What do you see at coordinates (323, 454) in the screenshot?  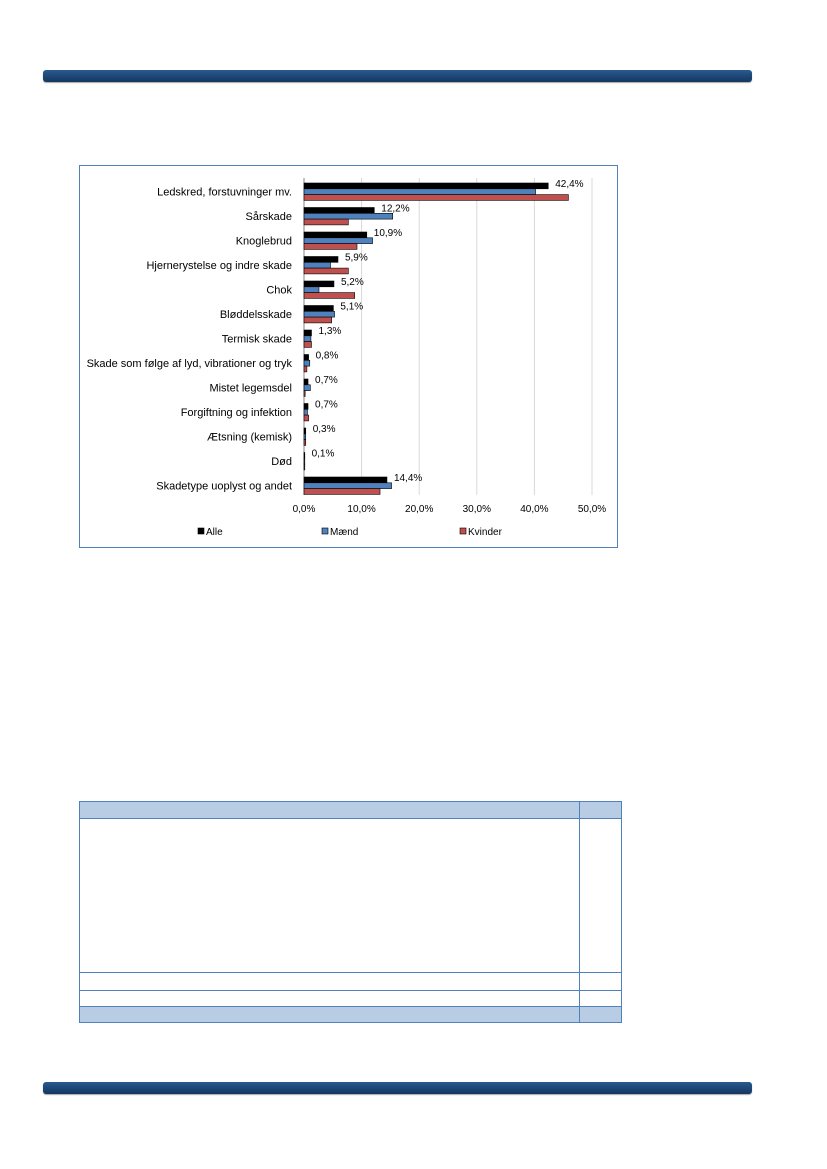 I see `data-label: 0,1%` at bounding box center [323, 454].